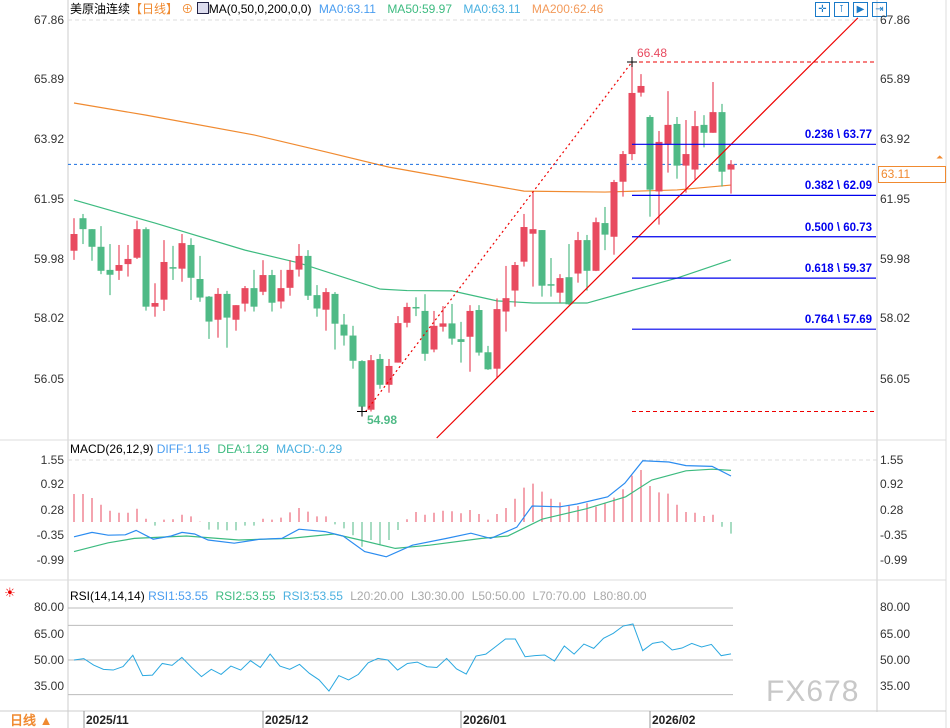 The width and height of the screenshot is (950, 728). Describe the element at coordinates (895, 79) in the screenshot. I see `price-axis-label-right: 65.89` at that location.